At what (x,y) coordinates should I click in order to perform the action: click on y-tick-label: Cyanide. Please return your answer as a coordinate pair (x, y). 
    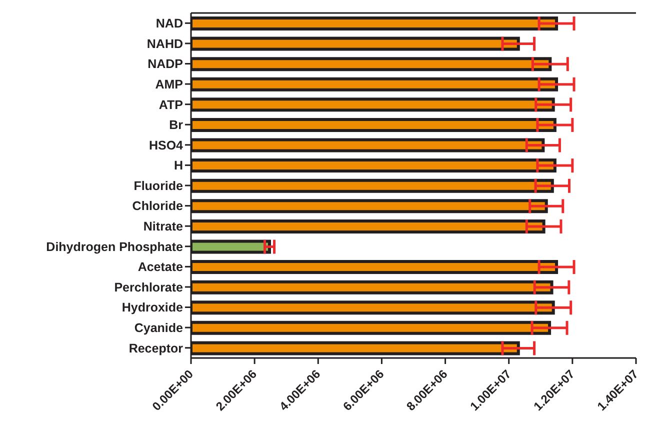
    Looking at the image, I should click on (159, 327).